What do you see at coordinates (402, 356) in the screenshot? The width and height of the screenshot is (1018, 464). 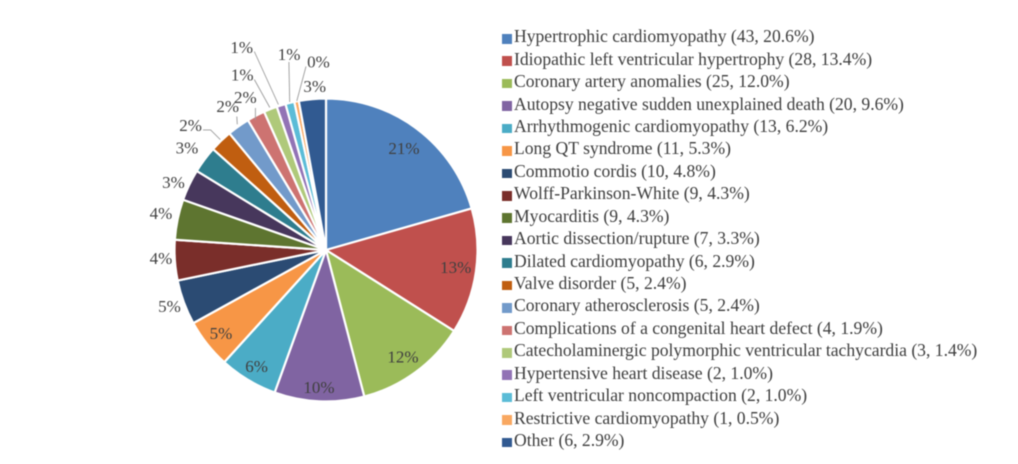 I see `svg-text: 12%` at bounding box center [402, 356].